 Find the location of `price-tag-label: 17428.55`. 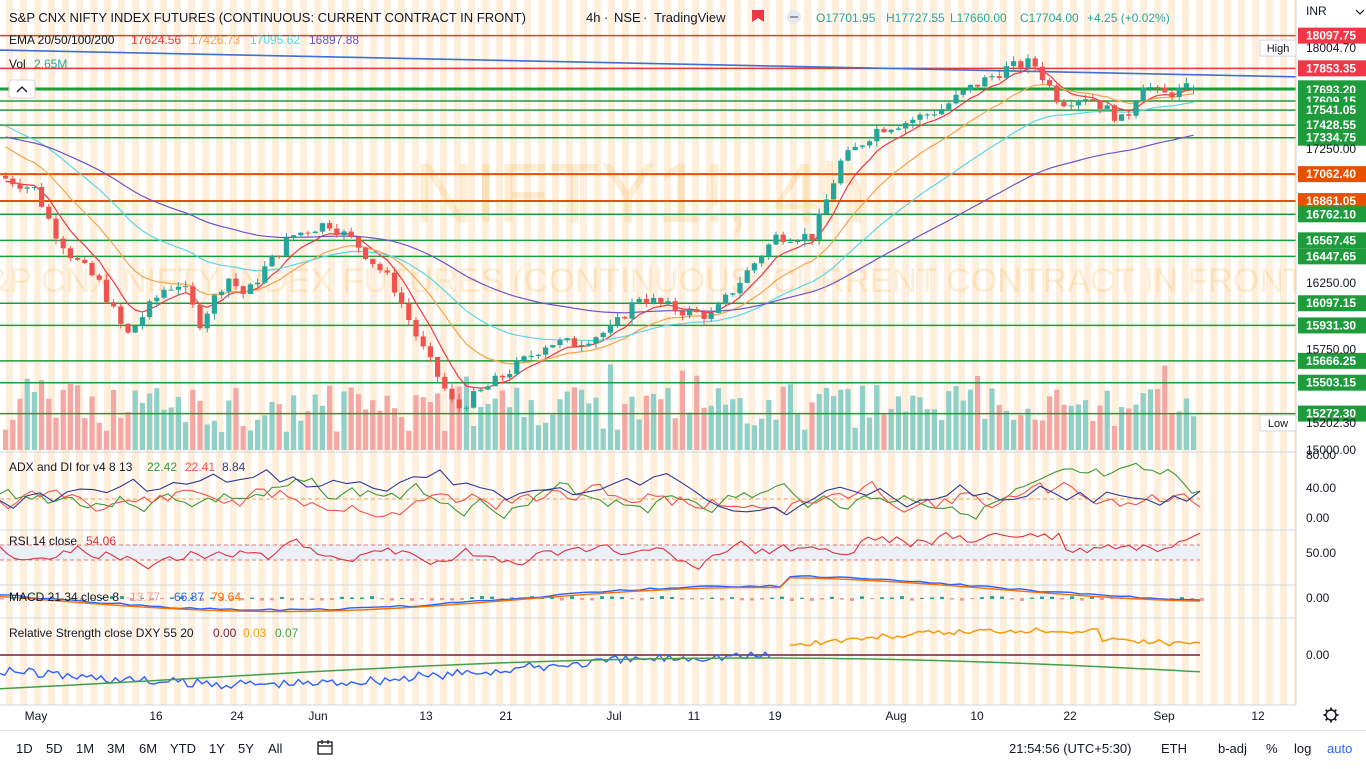

price-tag-label: 17428.55 is located at coordinates (1331, 125).